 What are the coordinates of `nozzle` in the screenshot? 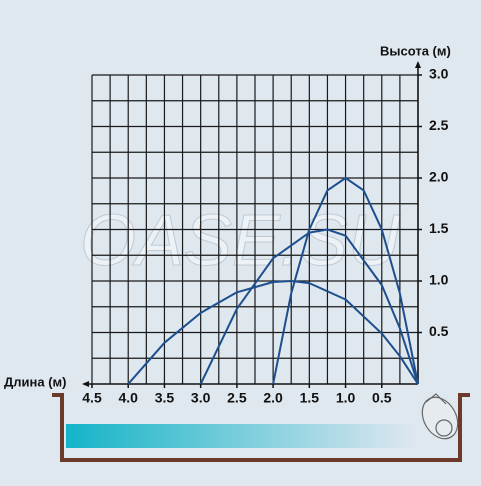 It's located at (440, 416).